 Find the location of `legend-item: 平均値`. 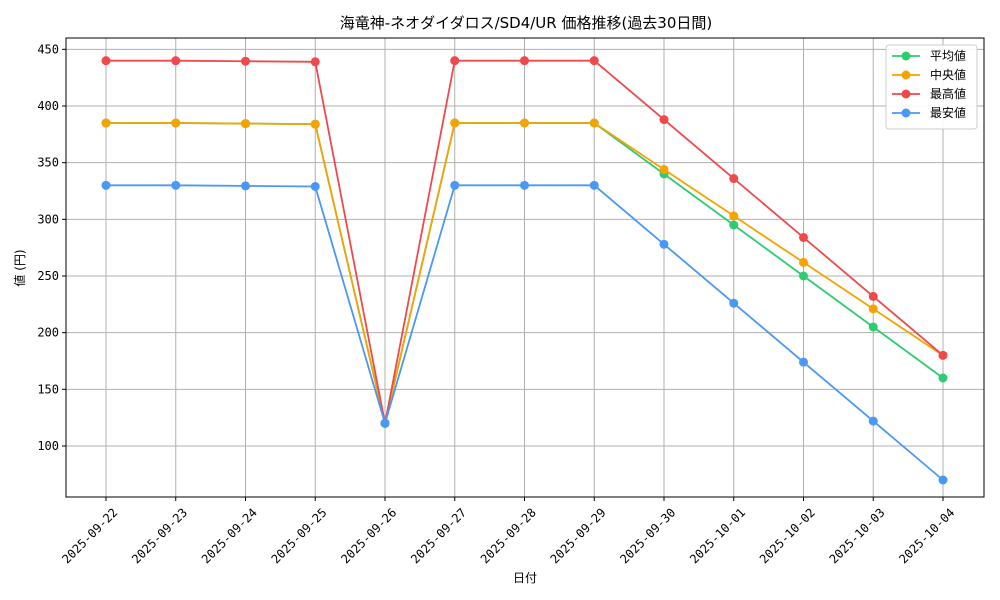

legend-item: 平均値 is located at coordinates (929, 55).